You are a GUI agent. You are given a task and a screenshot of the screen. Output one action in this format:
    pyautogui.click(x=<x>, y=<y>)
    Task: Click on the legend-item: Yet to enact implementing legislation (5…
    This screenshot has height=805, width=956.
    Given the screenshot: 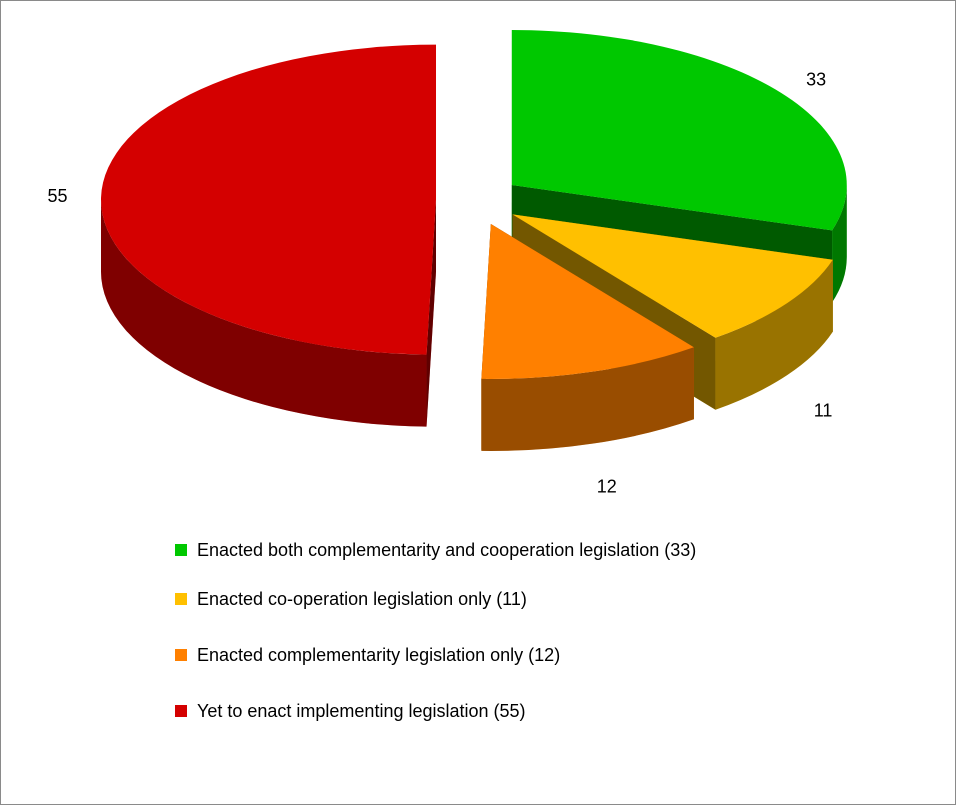 What is the action you would take?
    pyautogui.click(x=525, y=711)
    